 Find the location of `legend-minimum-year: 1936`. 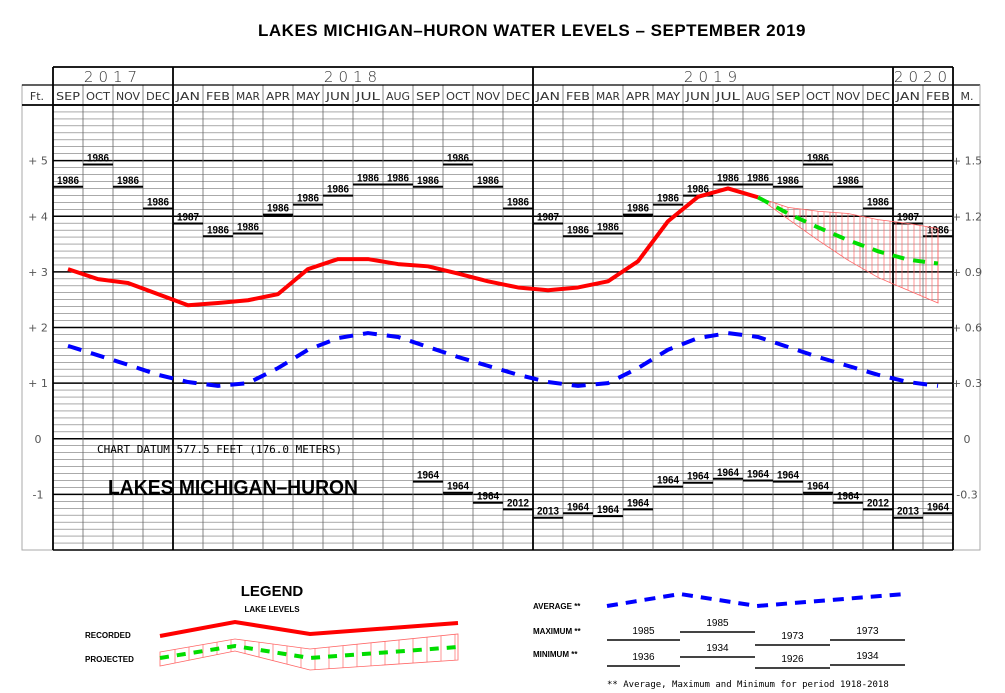

legend-minimum-year: 1936 is located at coordinates (643, 657).